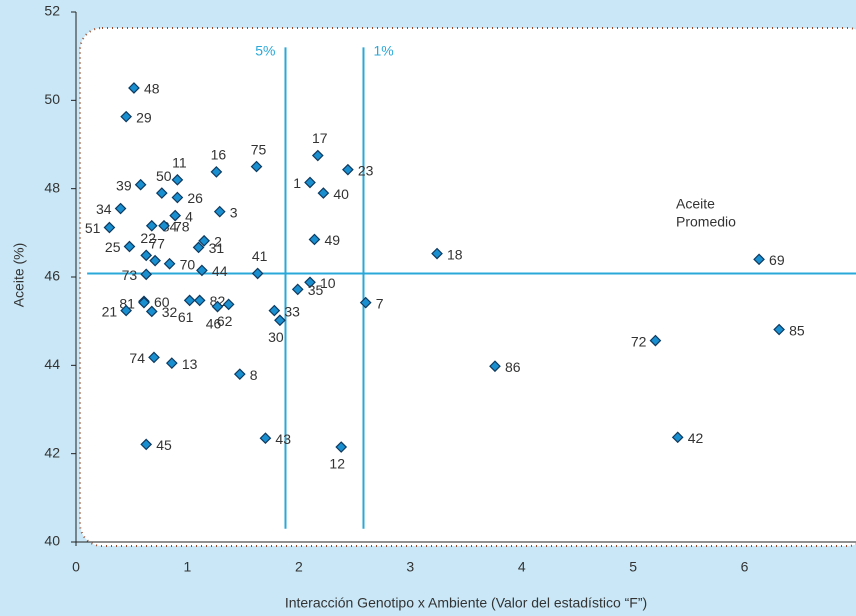 The width and height of the screenshot is (856, 616). Describe the element at coordinates (332, 240) in the screenshot. I see `point-label: 49` at that location.